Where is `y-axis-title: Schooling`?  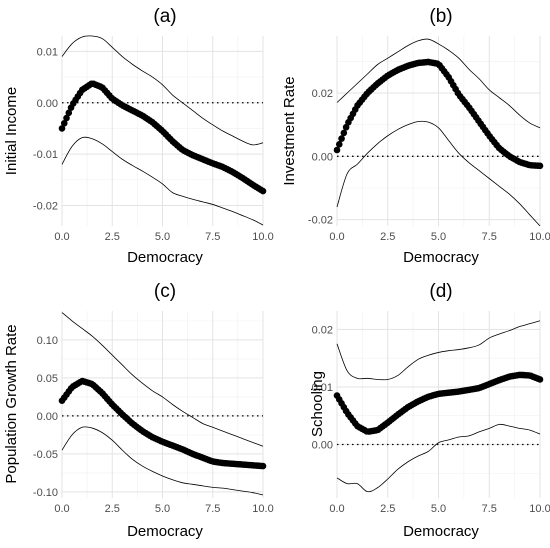 y-axis-title: Schooling is located at coordinates (317, 404).